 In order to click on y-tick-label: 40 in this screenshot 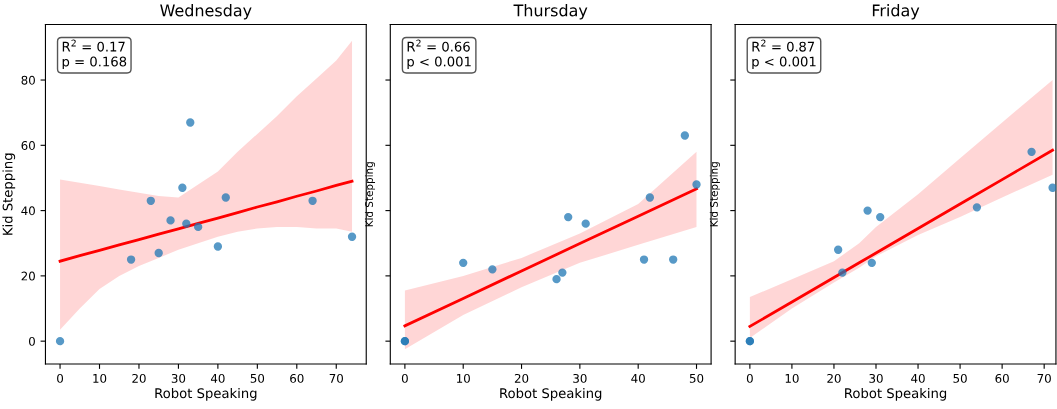, I will do `click(28, 211)`.